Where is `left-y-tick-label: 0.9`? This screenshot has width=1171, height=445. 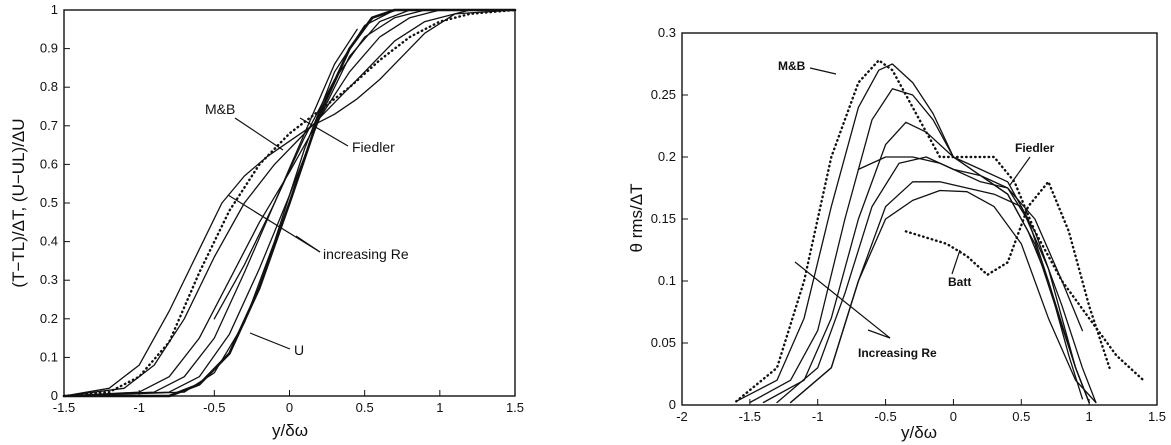 left-y-tick-label: 0.9 is located at coordinates (49, 48).